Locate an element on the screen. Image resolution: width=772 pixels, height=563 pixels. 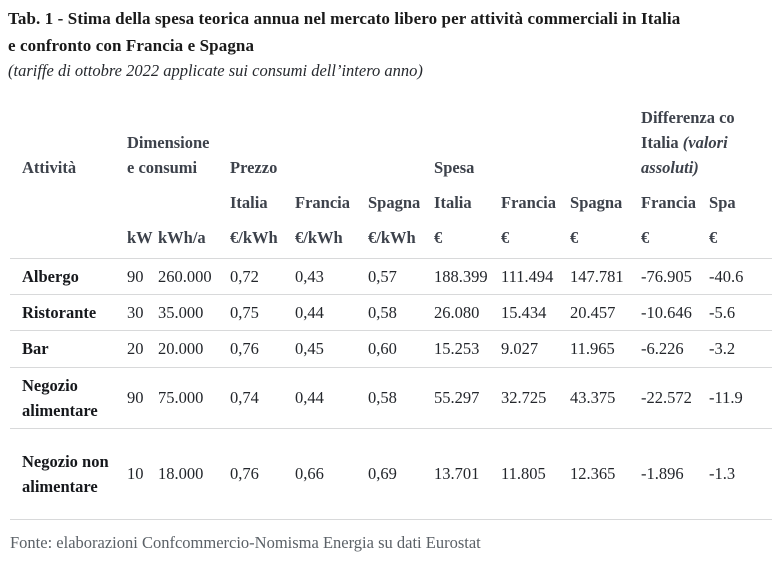
cell-kwh-a: 75.000 is located at coordinates (194, 397).